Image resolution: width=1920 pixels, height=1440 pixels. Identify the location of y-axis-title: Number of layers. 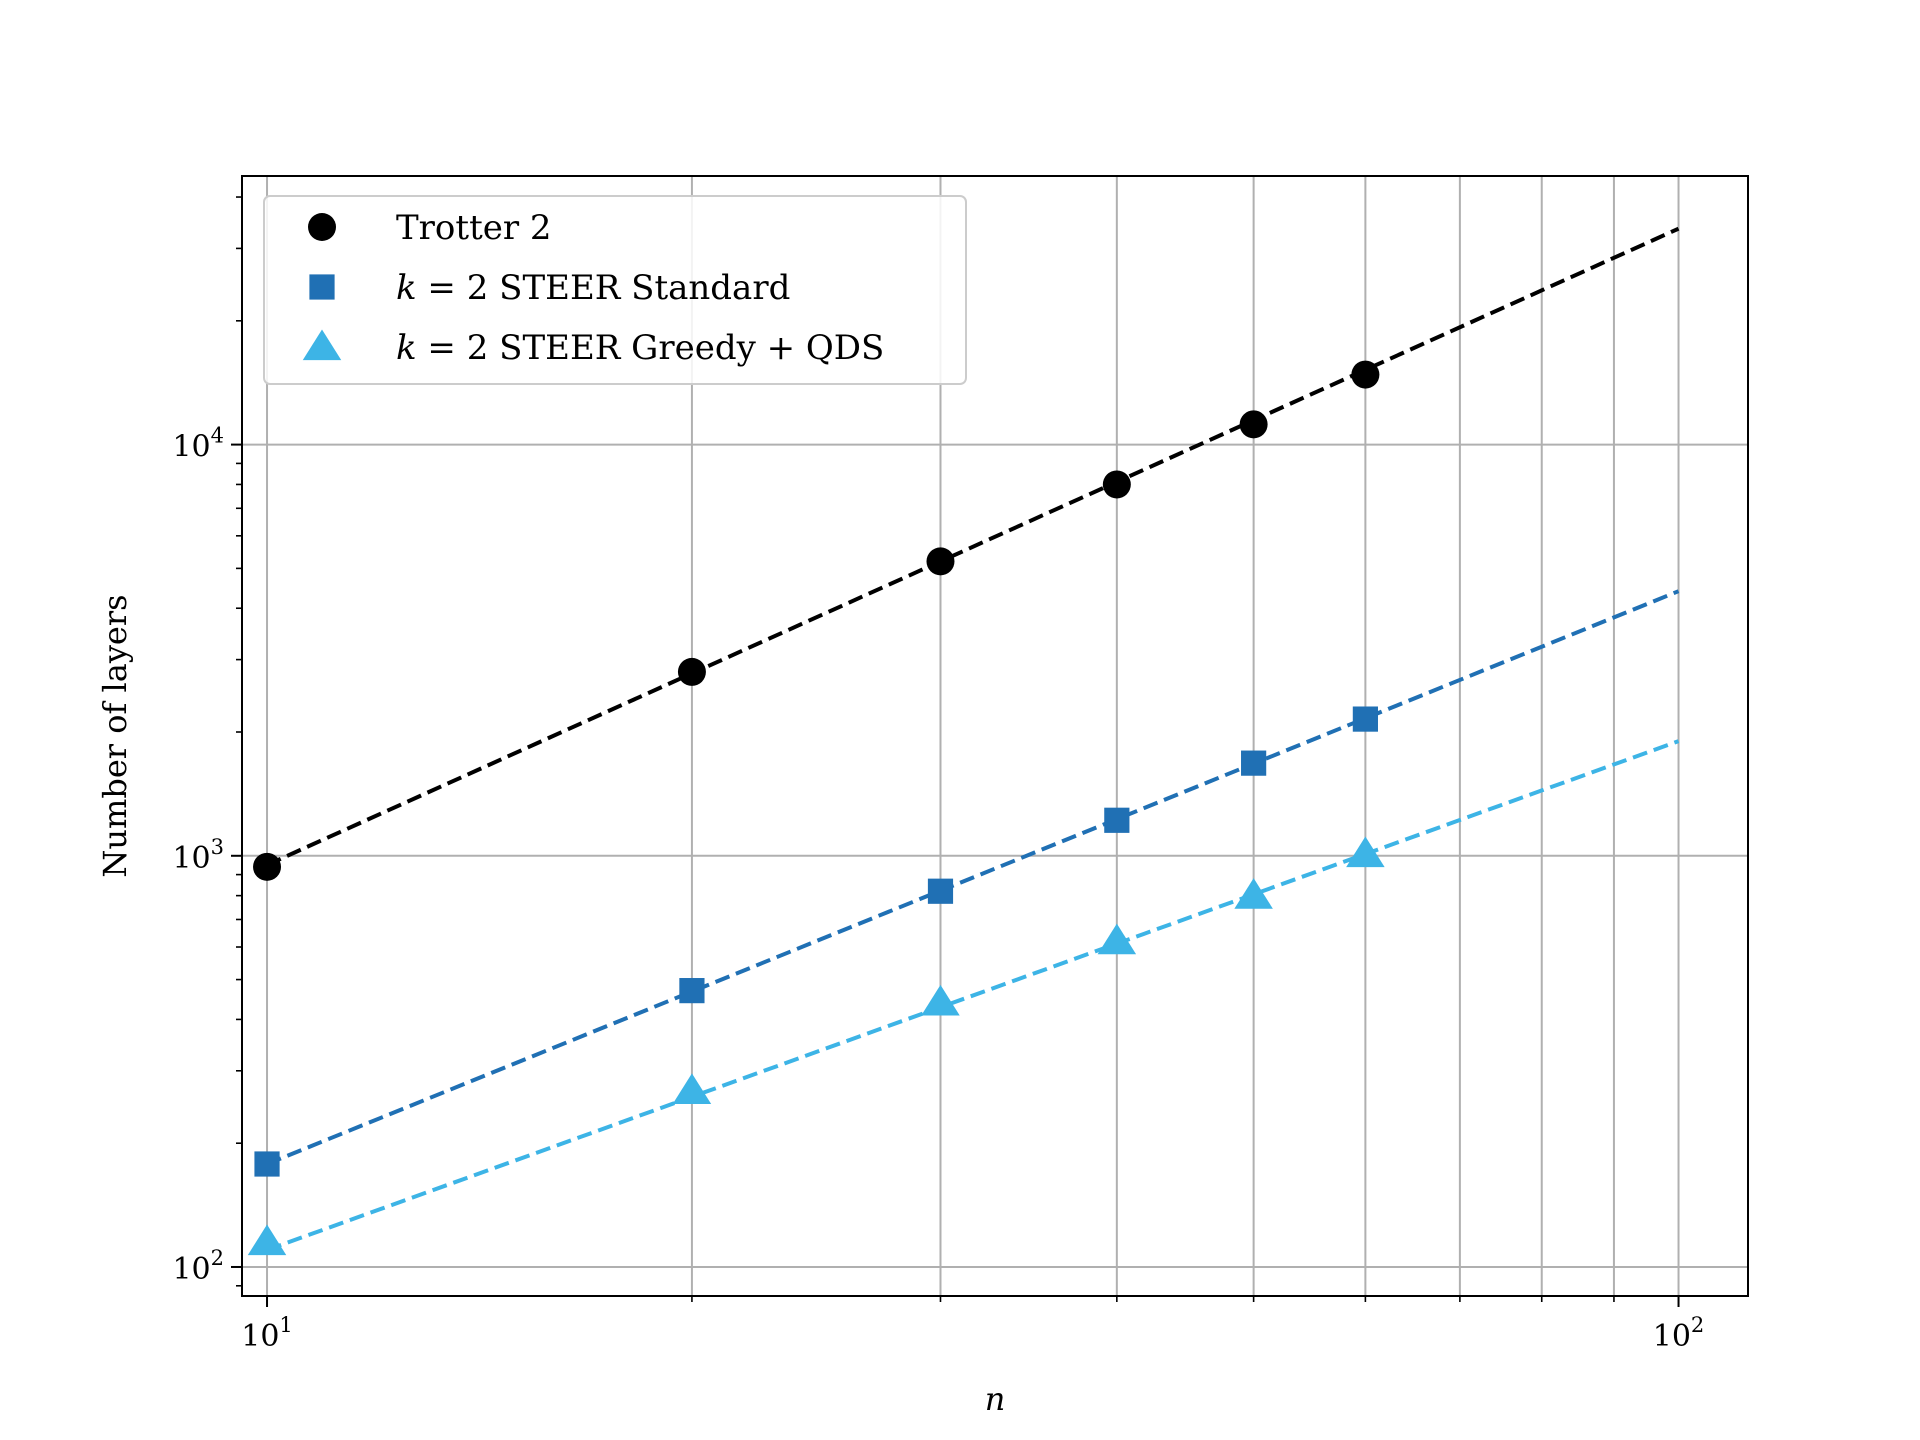
(115, 735).